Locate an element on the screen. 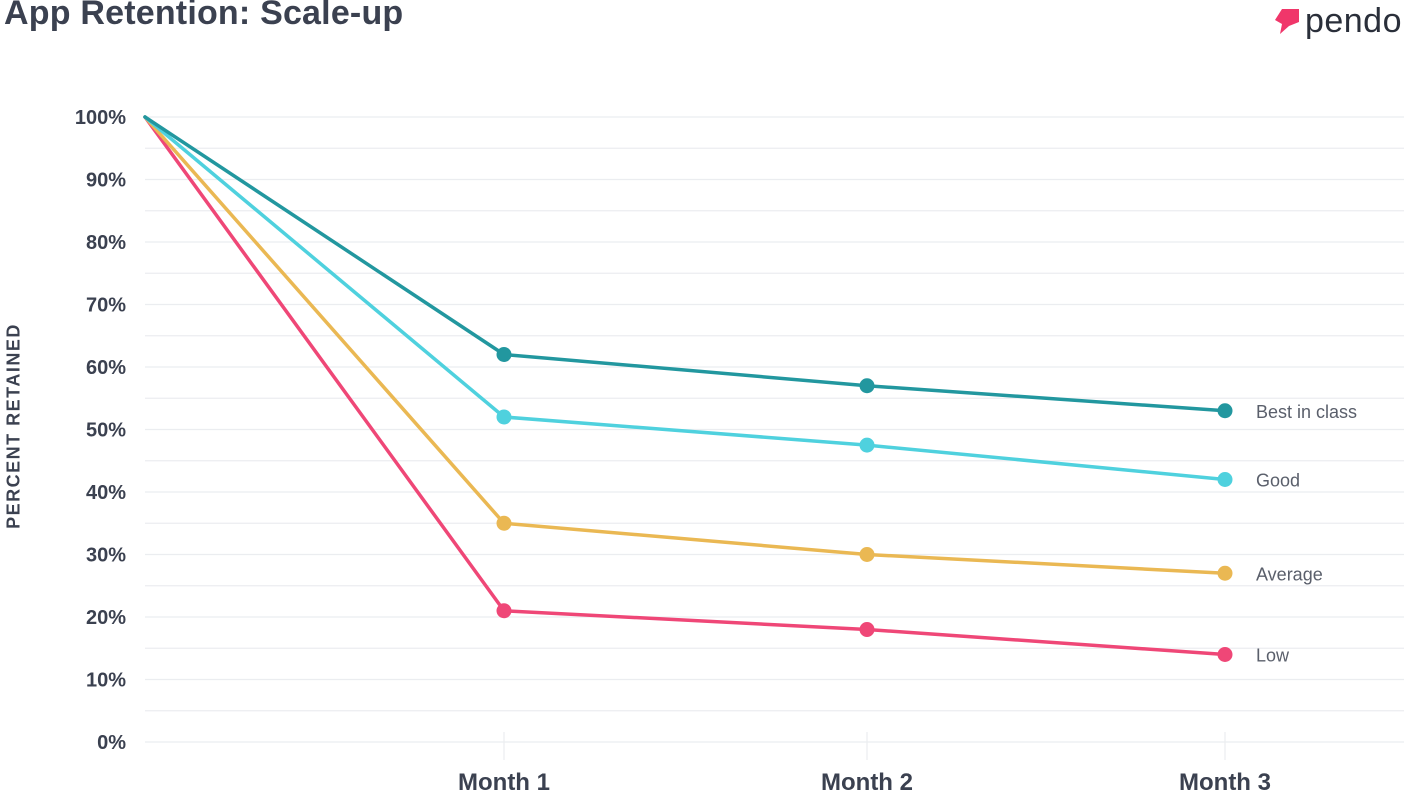  chart-title: App Retention: Scale-up is located at coordinates (204, 16).